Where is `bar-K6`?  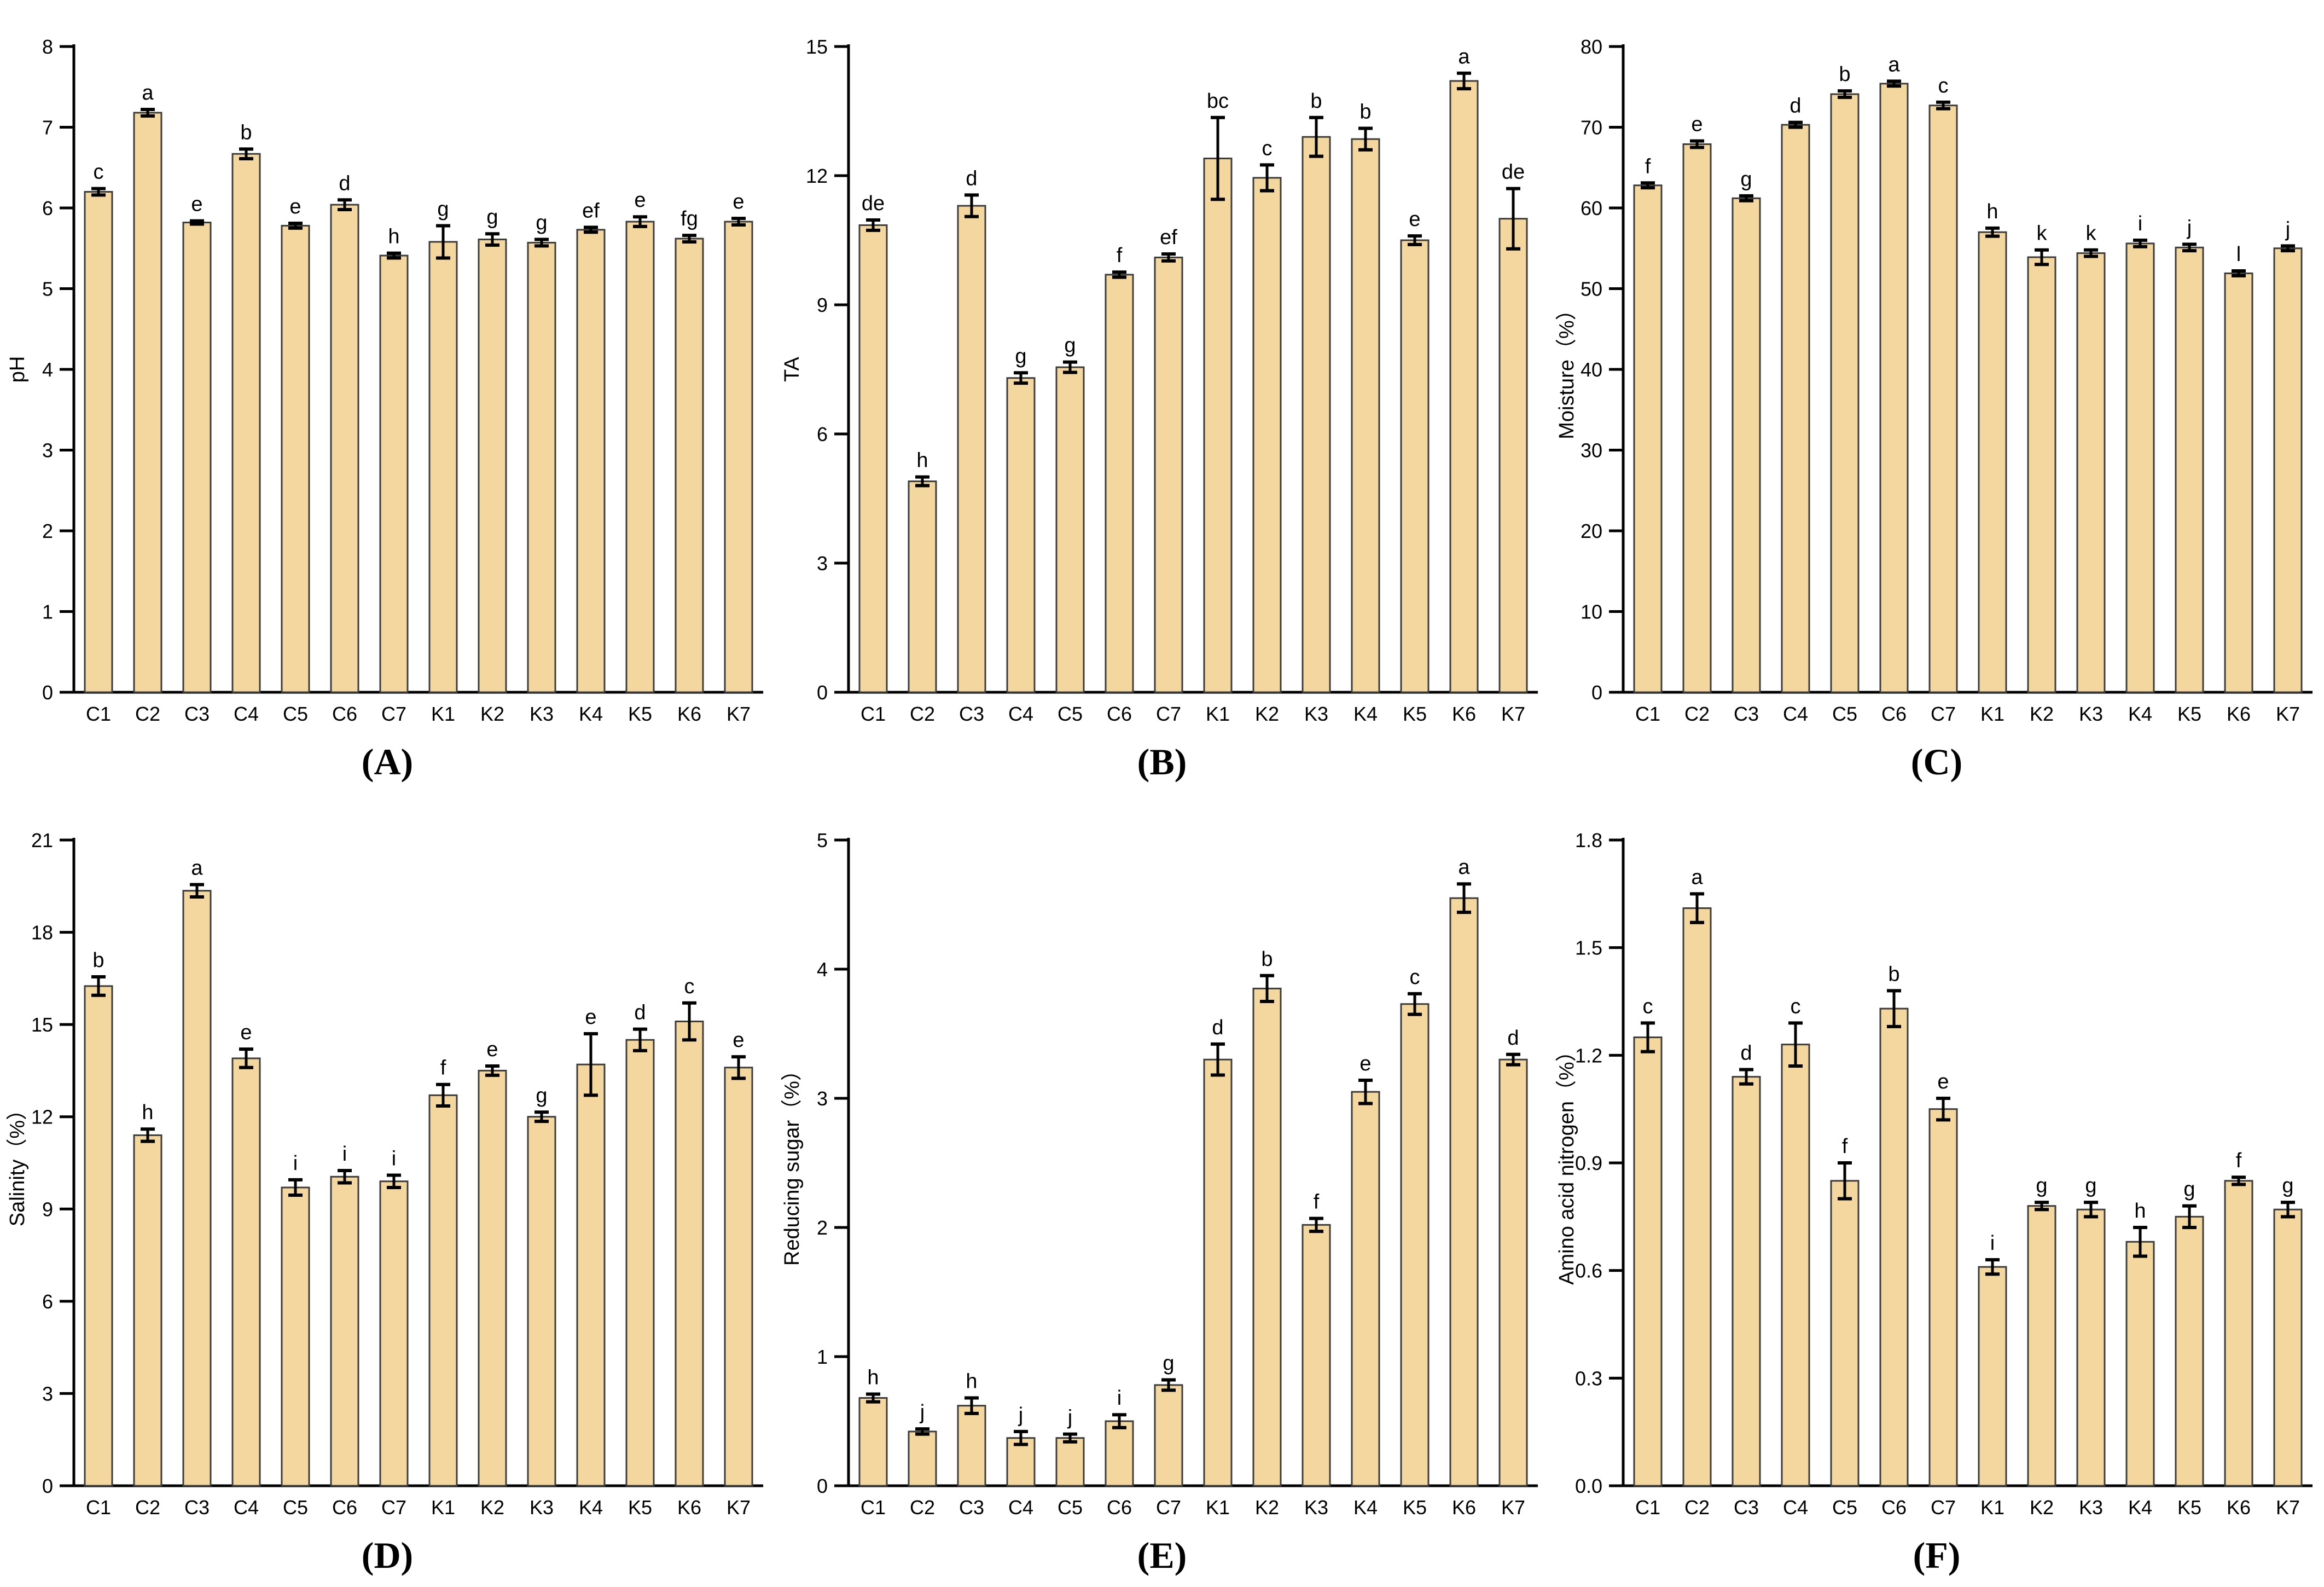 bar-K6 is located at coordinates (1464, 1192).